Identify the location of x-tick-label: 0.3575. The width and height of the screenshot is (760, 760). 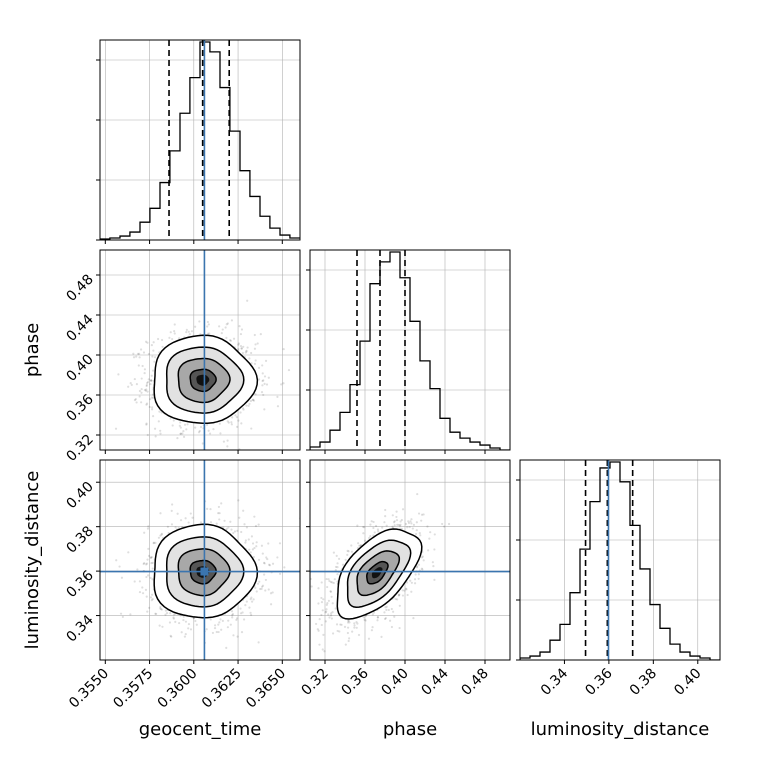
(133, 689).